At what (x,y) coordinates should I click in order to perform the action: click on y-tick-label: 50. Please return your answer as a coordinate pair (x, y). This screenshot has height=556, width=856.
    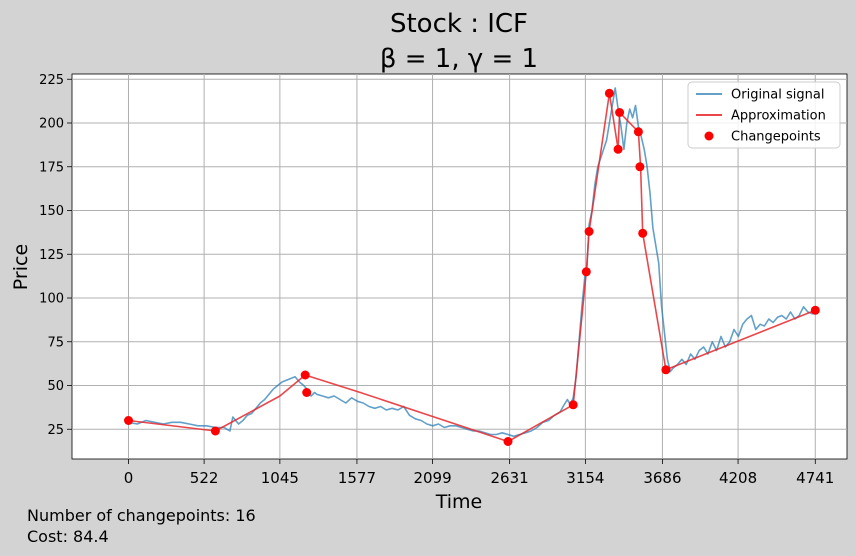
    Looking at the image, I should click on (55, 386).